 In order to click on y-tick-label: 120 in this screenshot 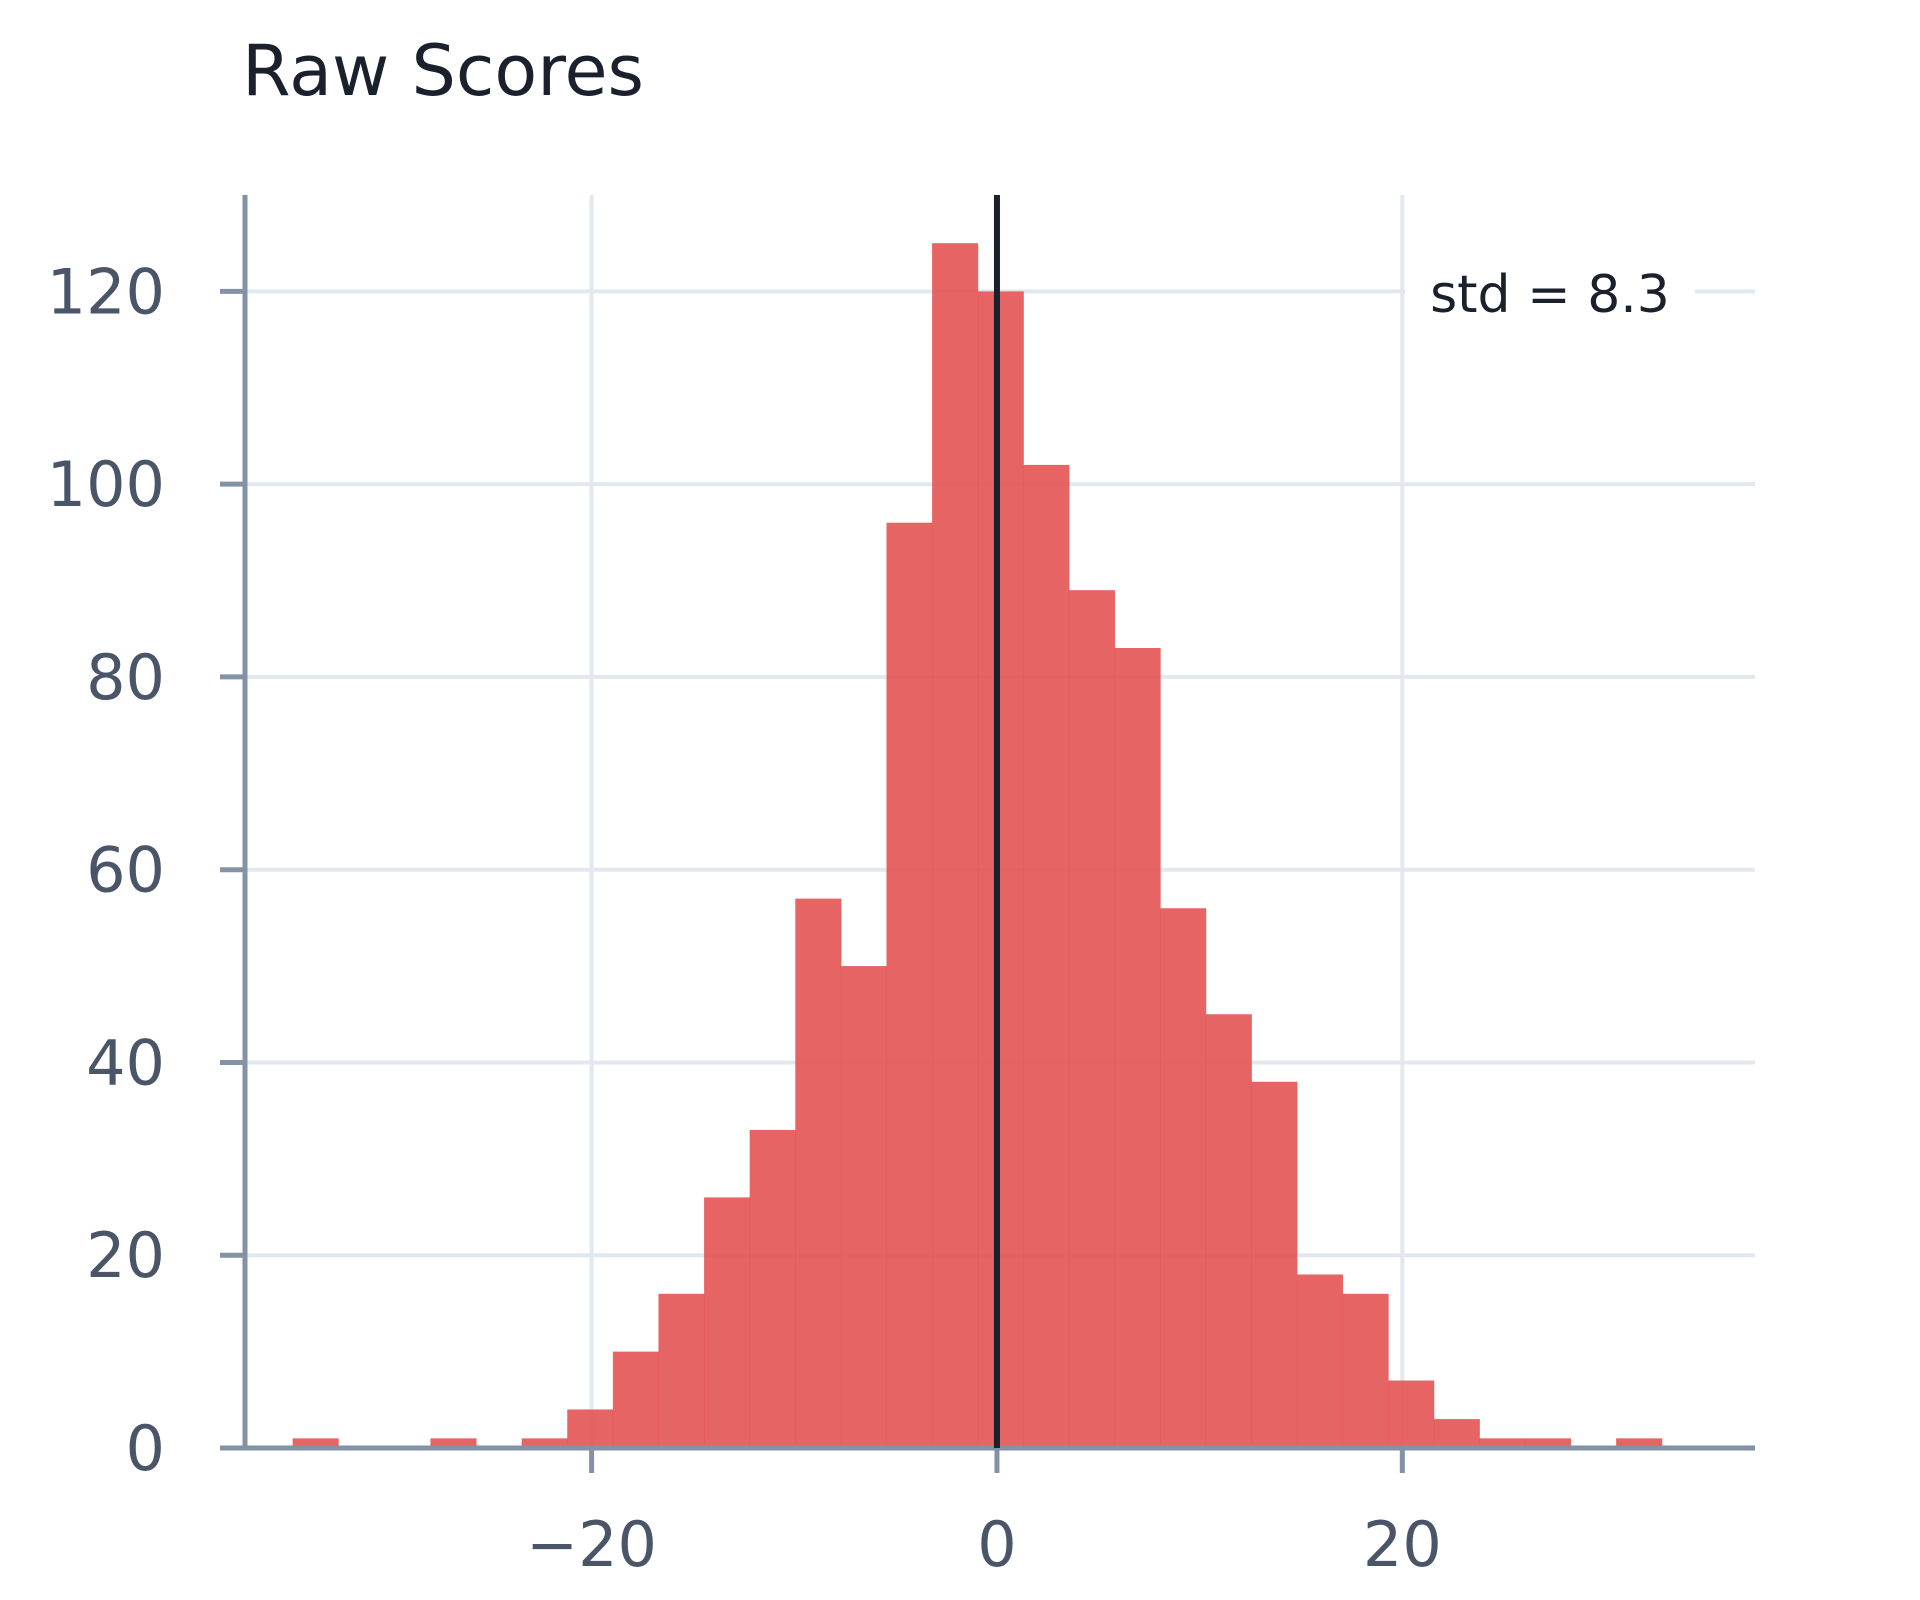, I will do `click(106, 291)`.